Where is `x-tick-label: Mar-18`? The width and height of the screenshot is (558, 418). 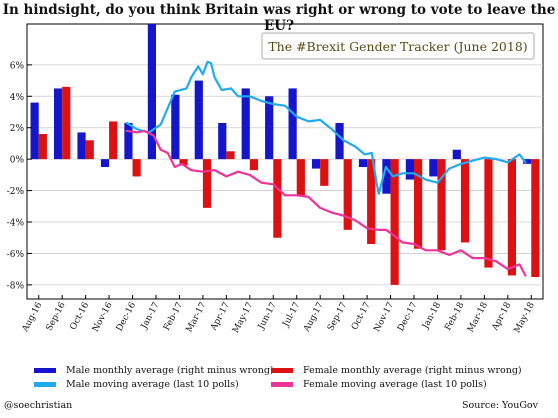
x-tick-label: Mar-18 is located at coordinates (478, 318).